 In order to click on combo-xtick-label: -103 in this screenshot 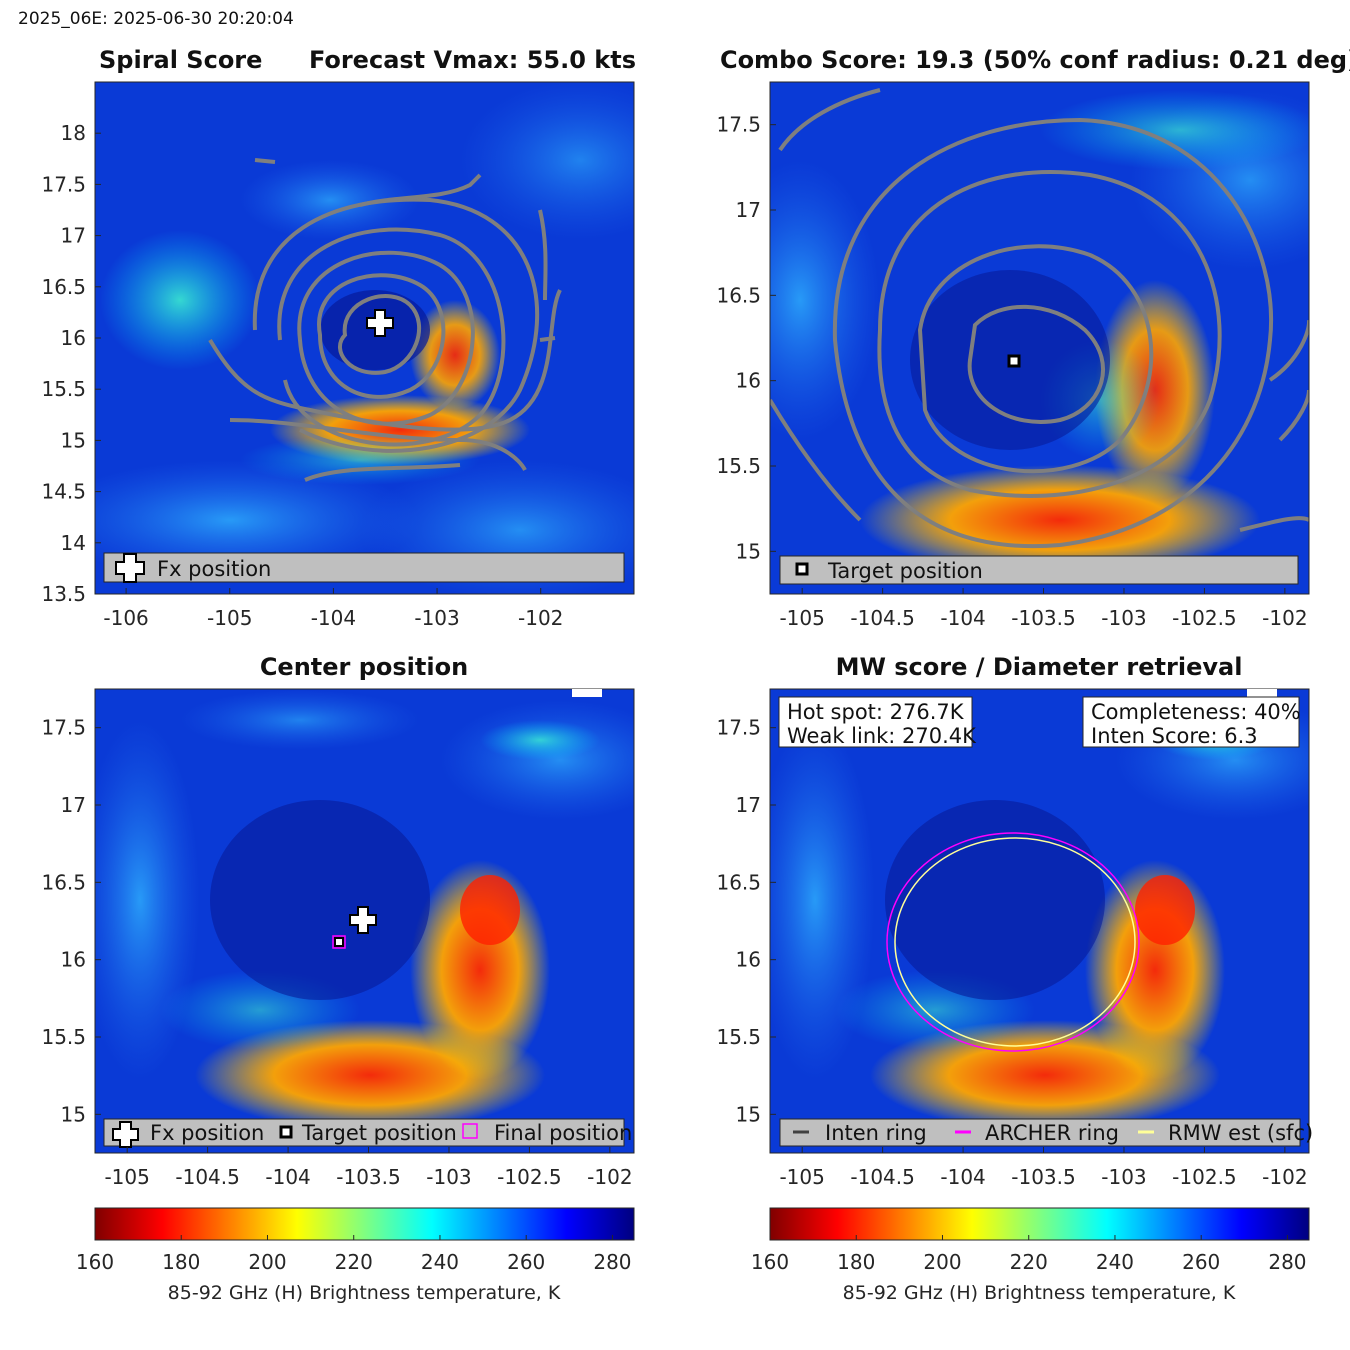, I will do `click(1123, 618)`.